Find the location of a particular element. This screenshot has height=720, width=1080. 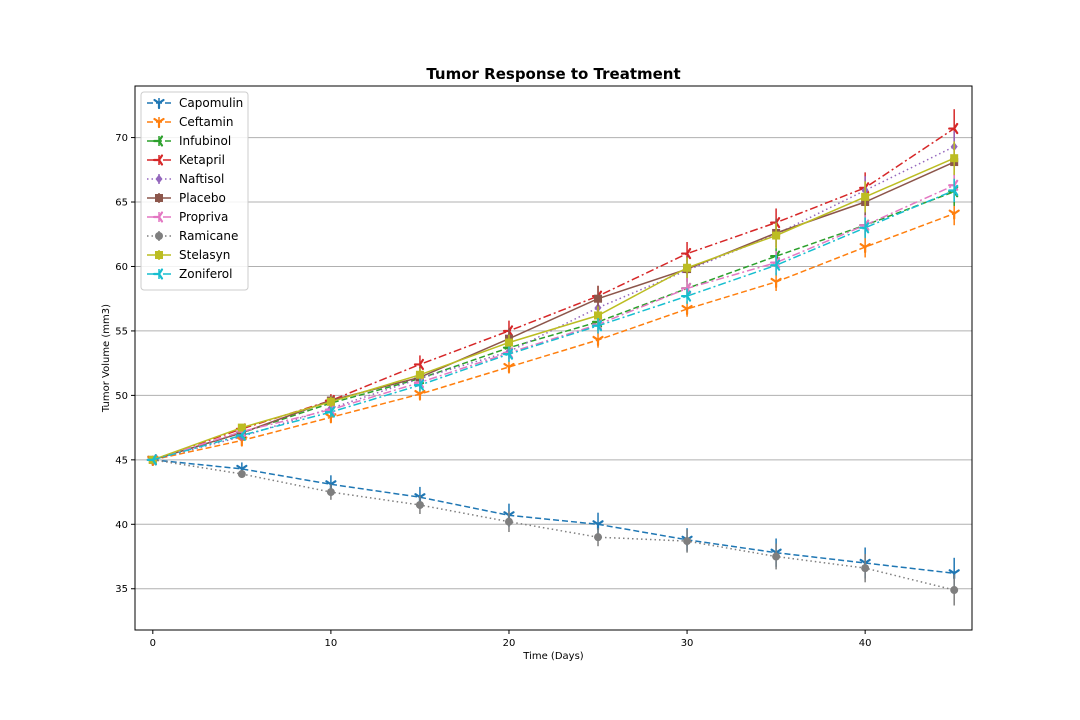

legend-marker-stelasyn is located at coordinates (159, 255).